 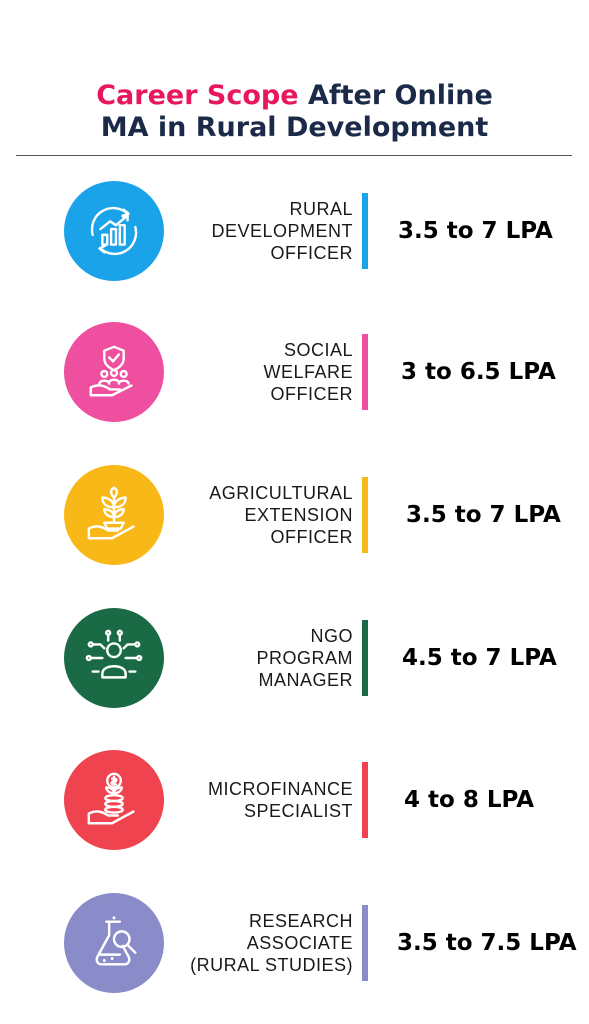 I want to click on salary-range: 4.5 to 7 LPA, so click(x=479, y=658).